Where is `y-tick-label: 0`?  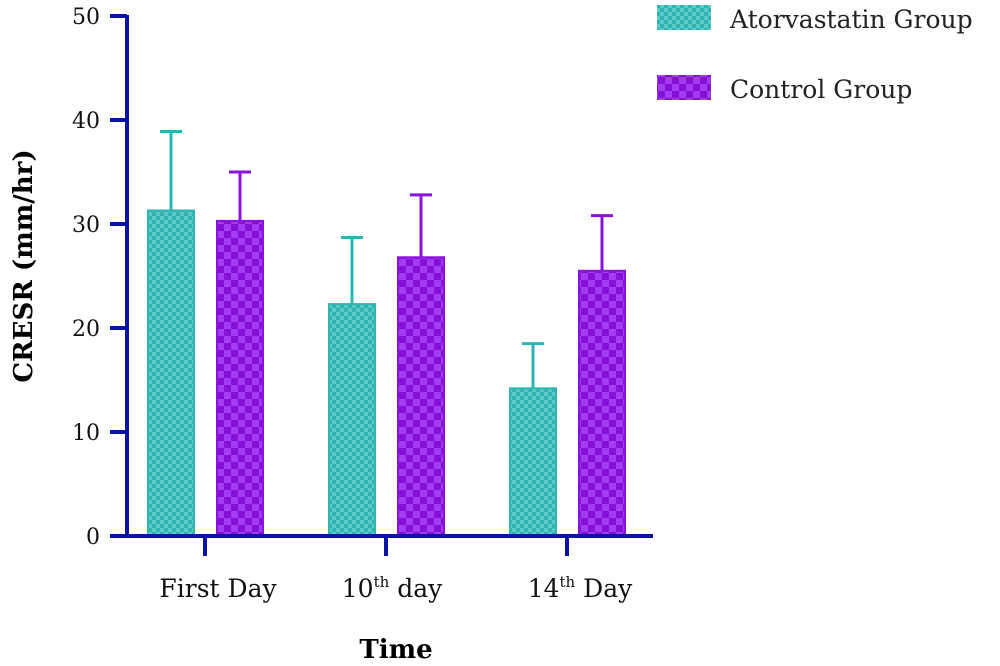 y-tick-label: 0 is located at coordinates (93, 537).